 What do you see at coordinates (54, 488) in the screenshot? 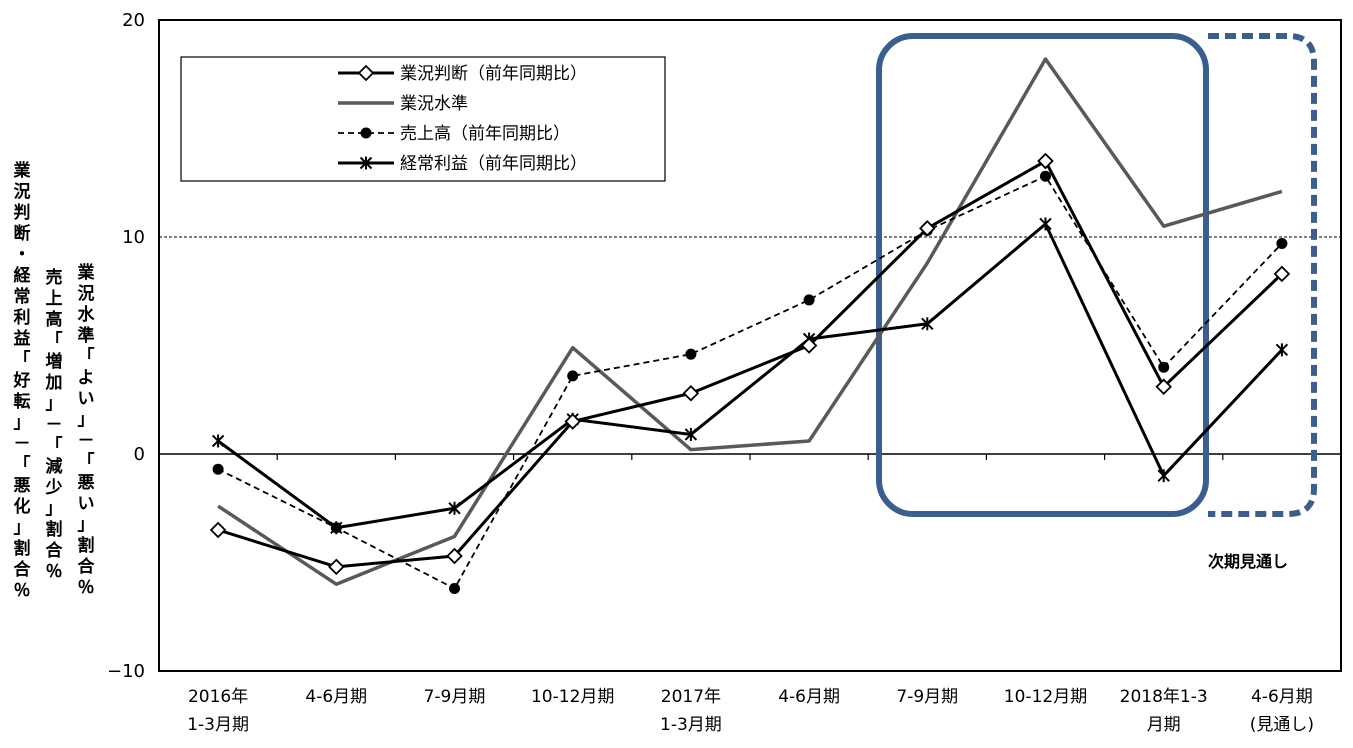
I see `y-axis-label-char: 少` at bounding box center [54, 488].